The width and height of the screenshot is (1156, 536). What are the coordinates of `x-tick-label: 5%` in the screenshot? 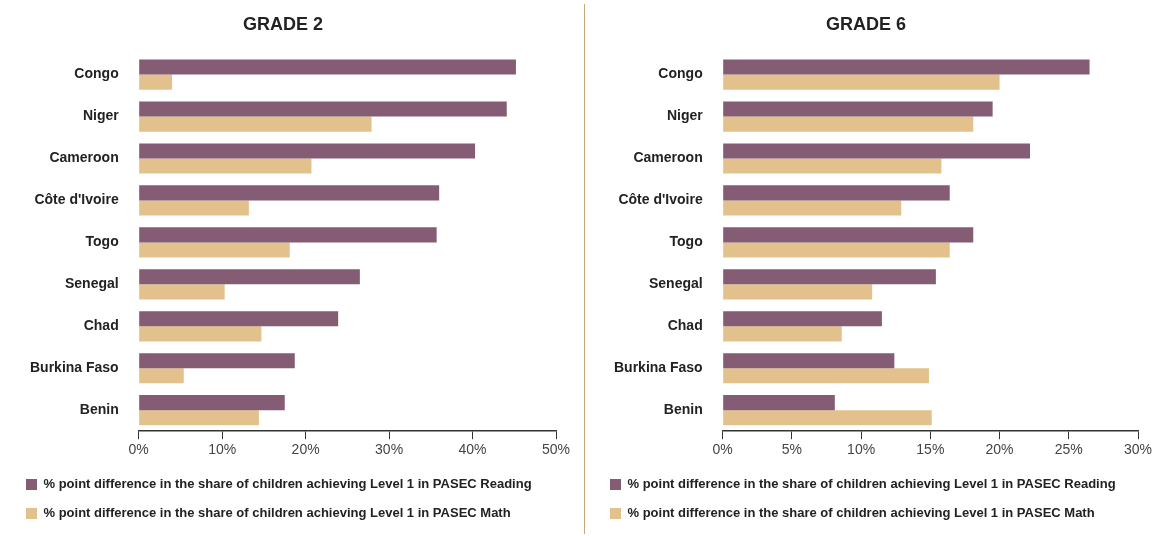 It's located at (792, 449).